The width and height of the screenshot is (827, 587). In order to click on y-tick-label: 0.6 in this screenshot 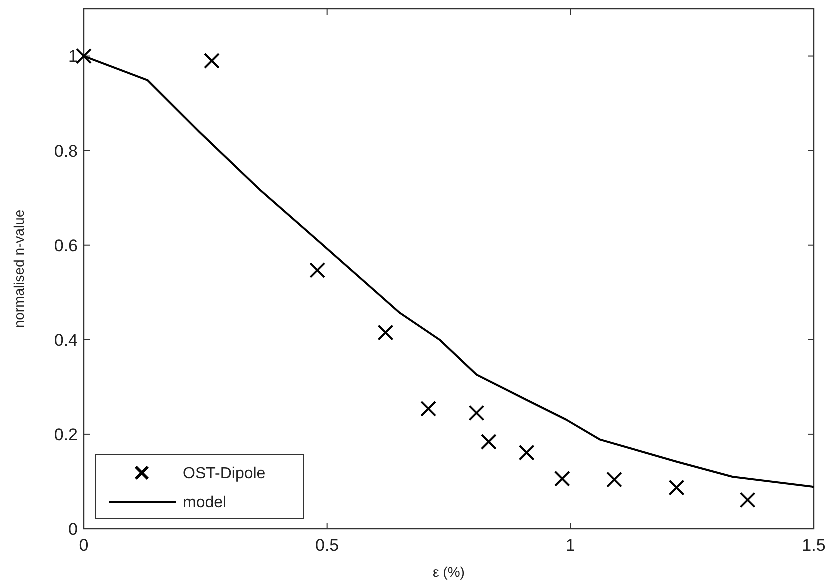, I will do `click(66, 246)`.